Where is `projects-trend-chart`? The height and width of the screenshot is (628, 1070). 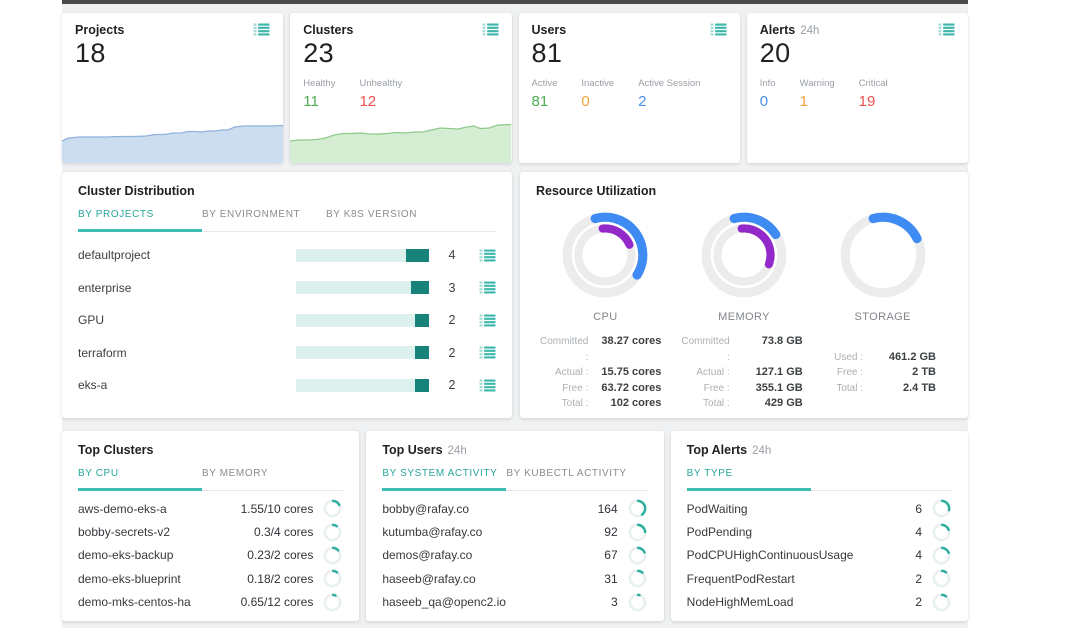
projects-trend-chart is located at coordinates (173, 140).